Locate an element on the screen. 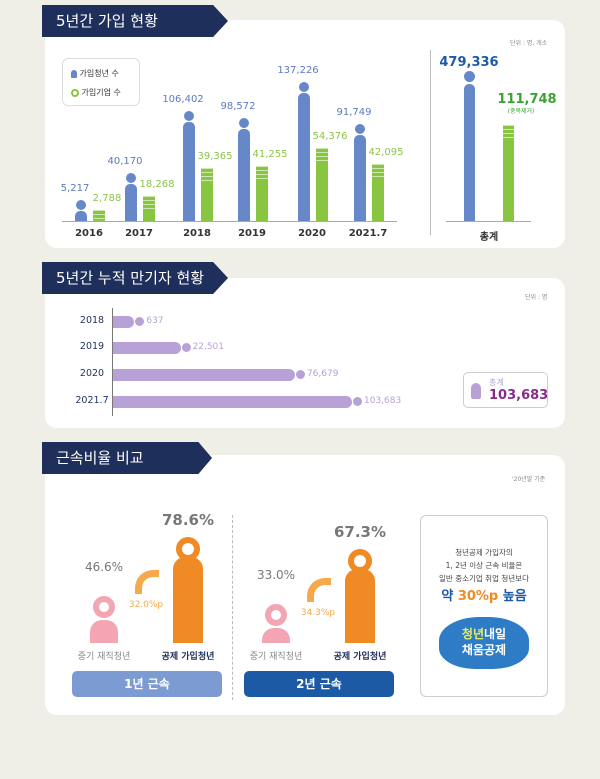 The height and width of the screenshot is (779, 600). total-youth: 479,336 is located at coordinates (469, 62).